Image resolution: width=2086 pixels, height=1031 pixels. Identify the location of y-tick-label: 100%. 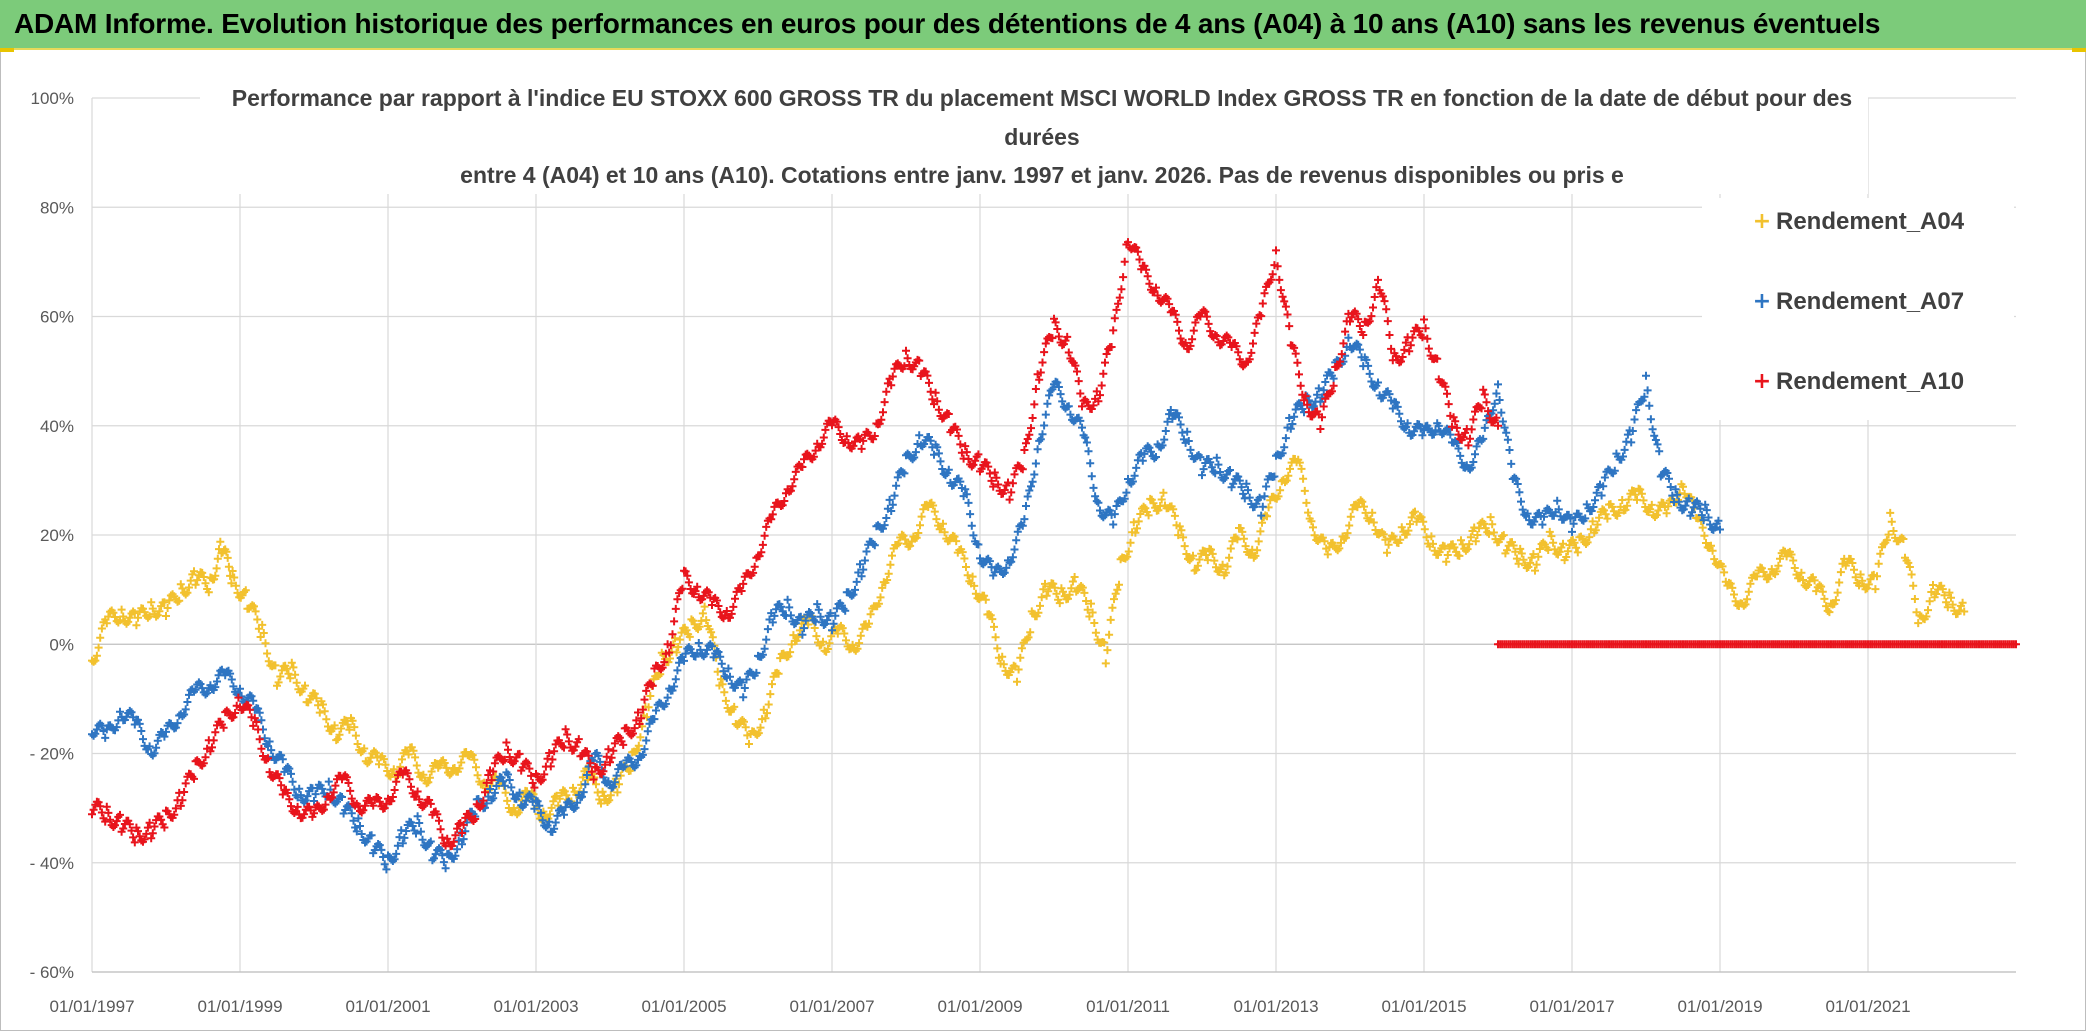
(52, 98).